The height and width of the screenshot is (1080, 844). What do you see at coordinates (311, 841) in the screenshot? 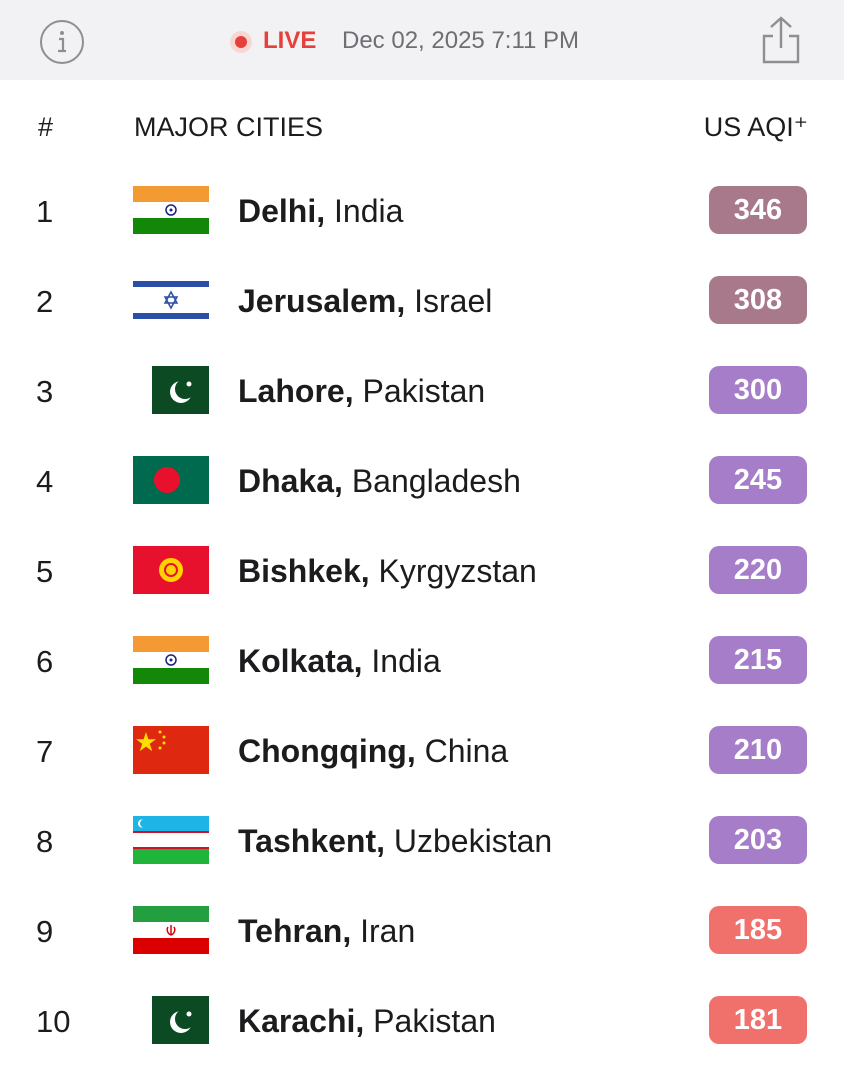
I see `city: Tashkent,` at bounding box center [311, 841].